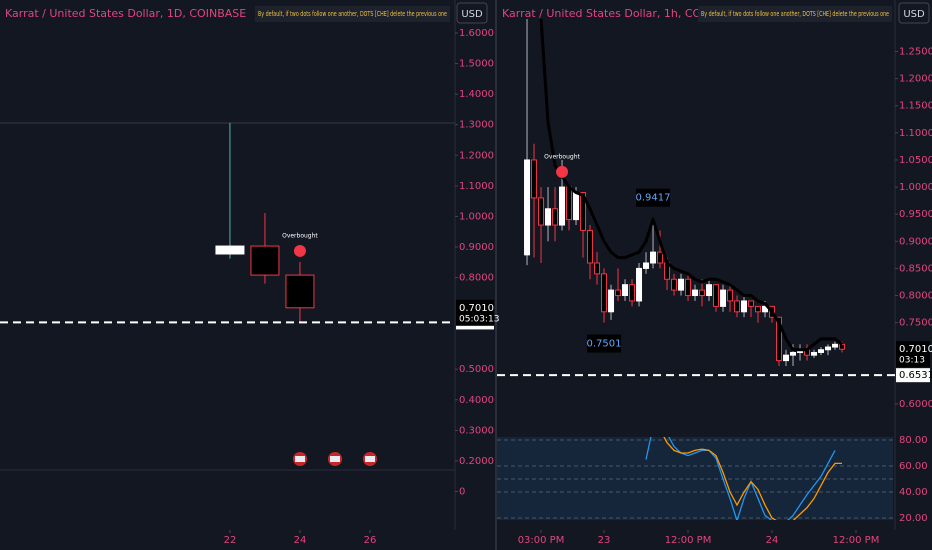 Image resolution: width=932 pixels, height=550 pixels. Describe the element at coordinates (476, 33) in the screenshot. I see `y-tick-label: 1.6000` at that location.